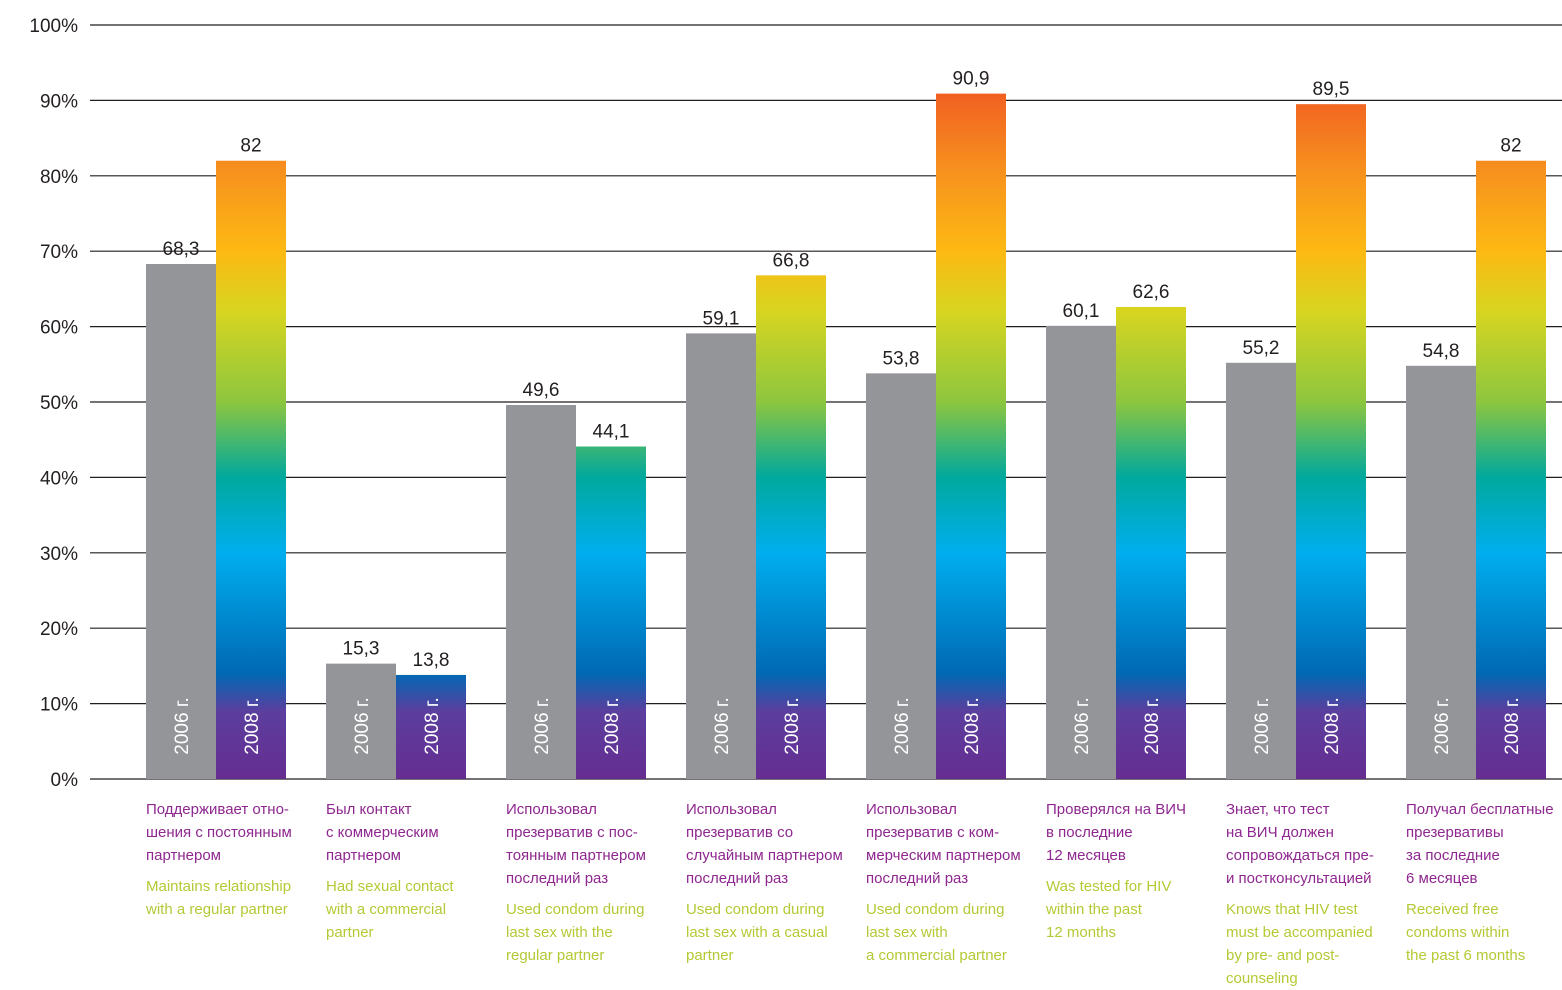 The height and width of the screenshot is (990, 1562). What do you see at coordinates (59, 705) in the screenshot?
I see `y-tick-label: 10%` at bounding box center [59, 705].